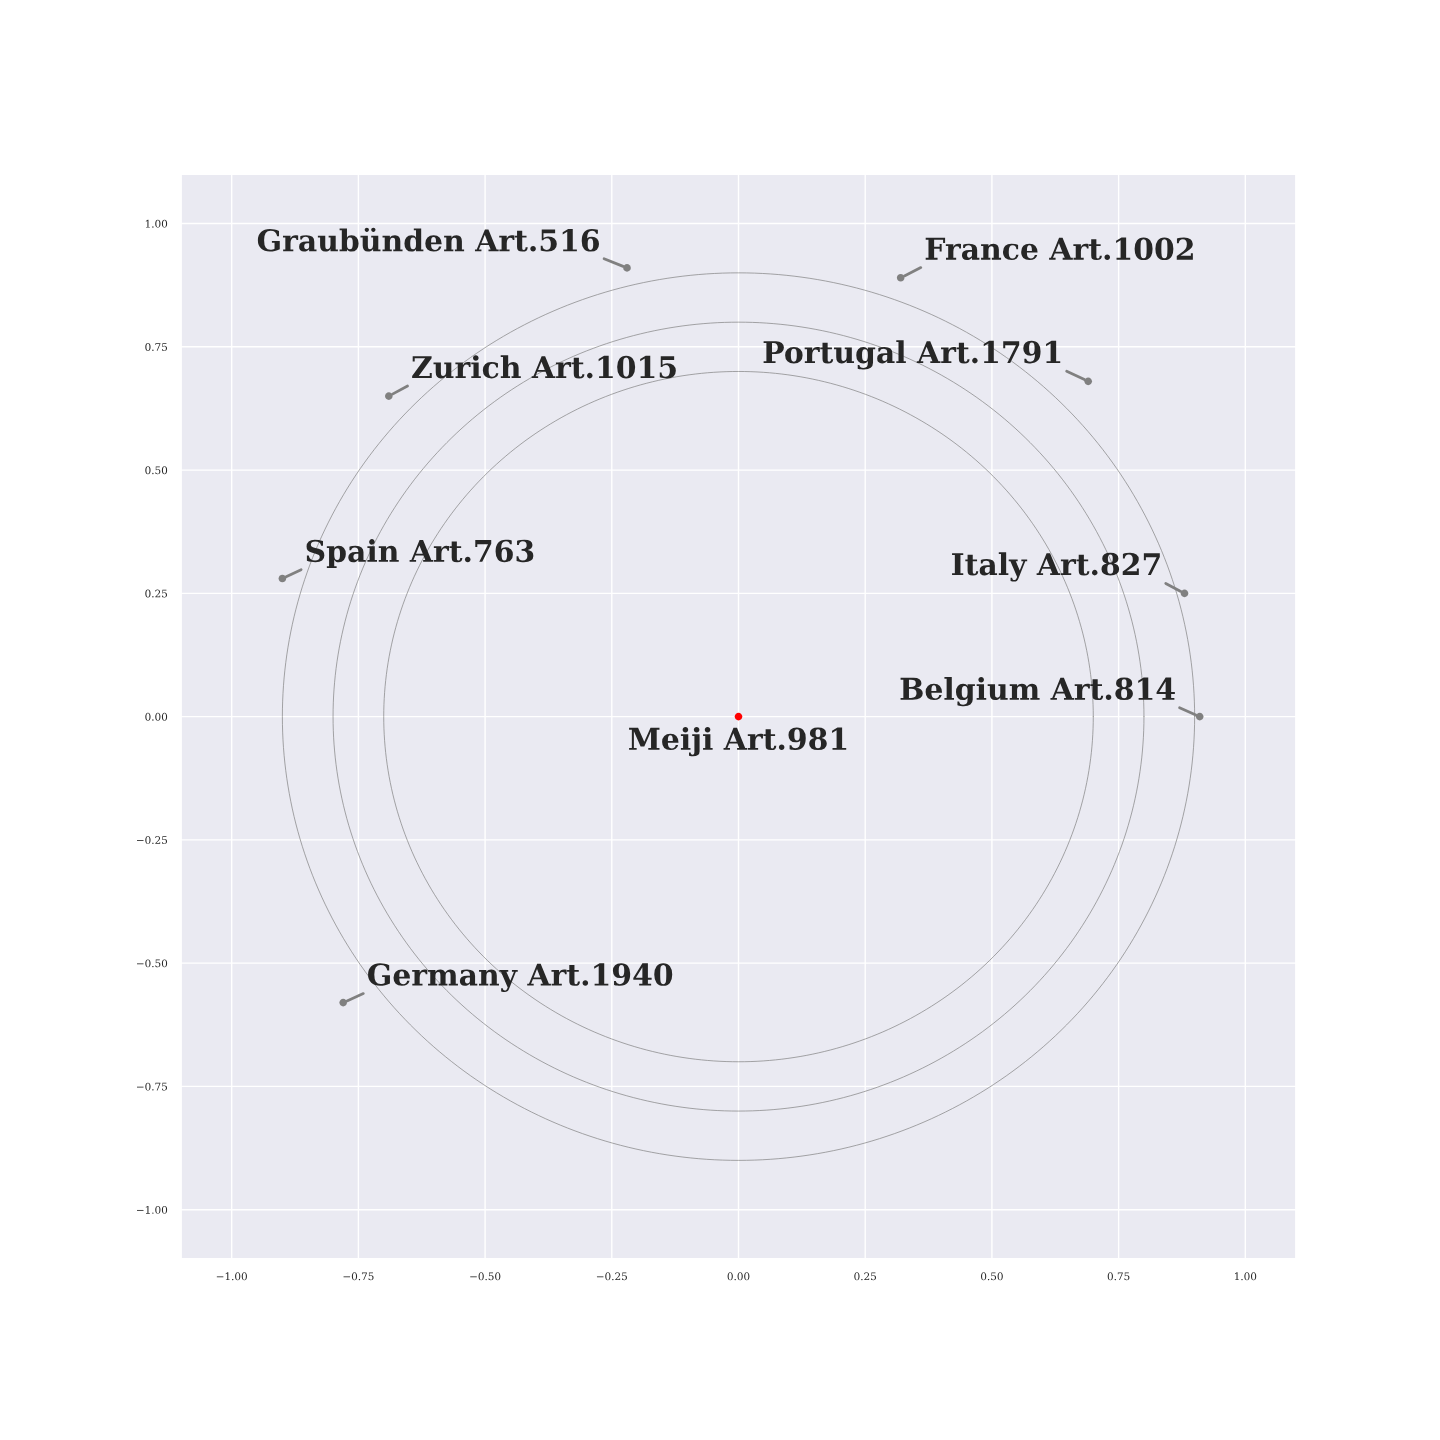 This screenshot has height=1440, width=1440. Describe the element at coordinates (156, 470) in the screenshot. I see `y-tick-label: 0.50` at that location.